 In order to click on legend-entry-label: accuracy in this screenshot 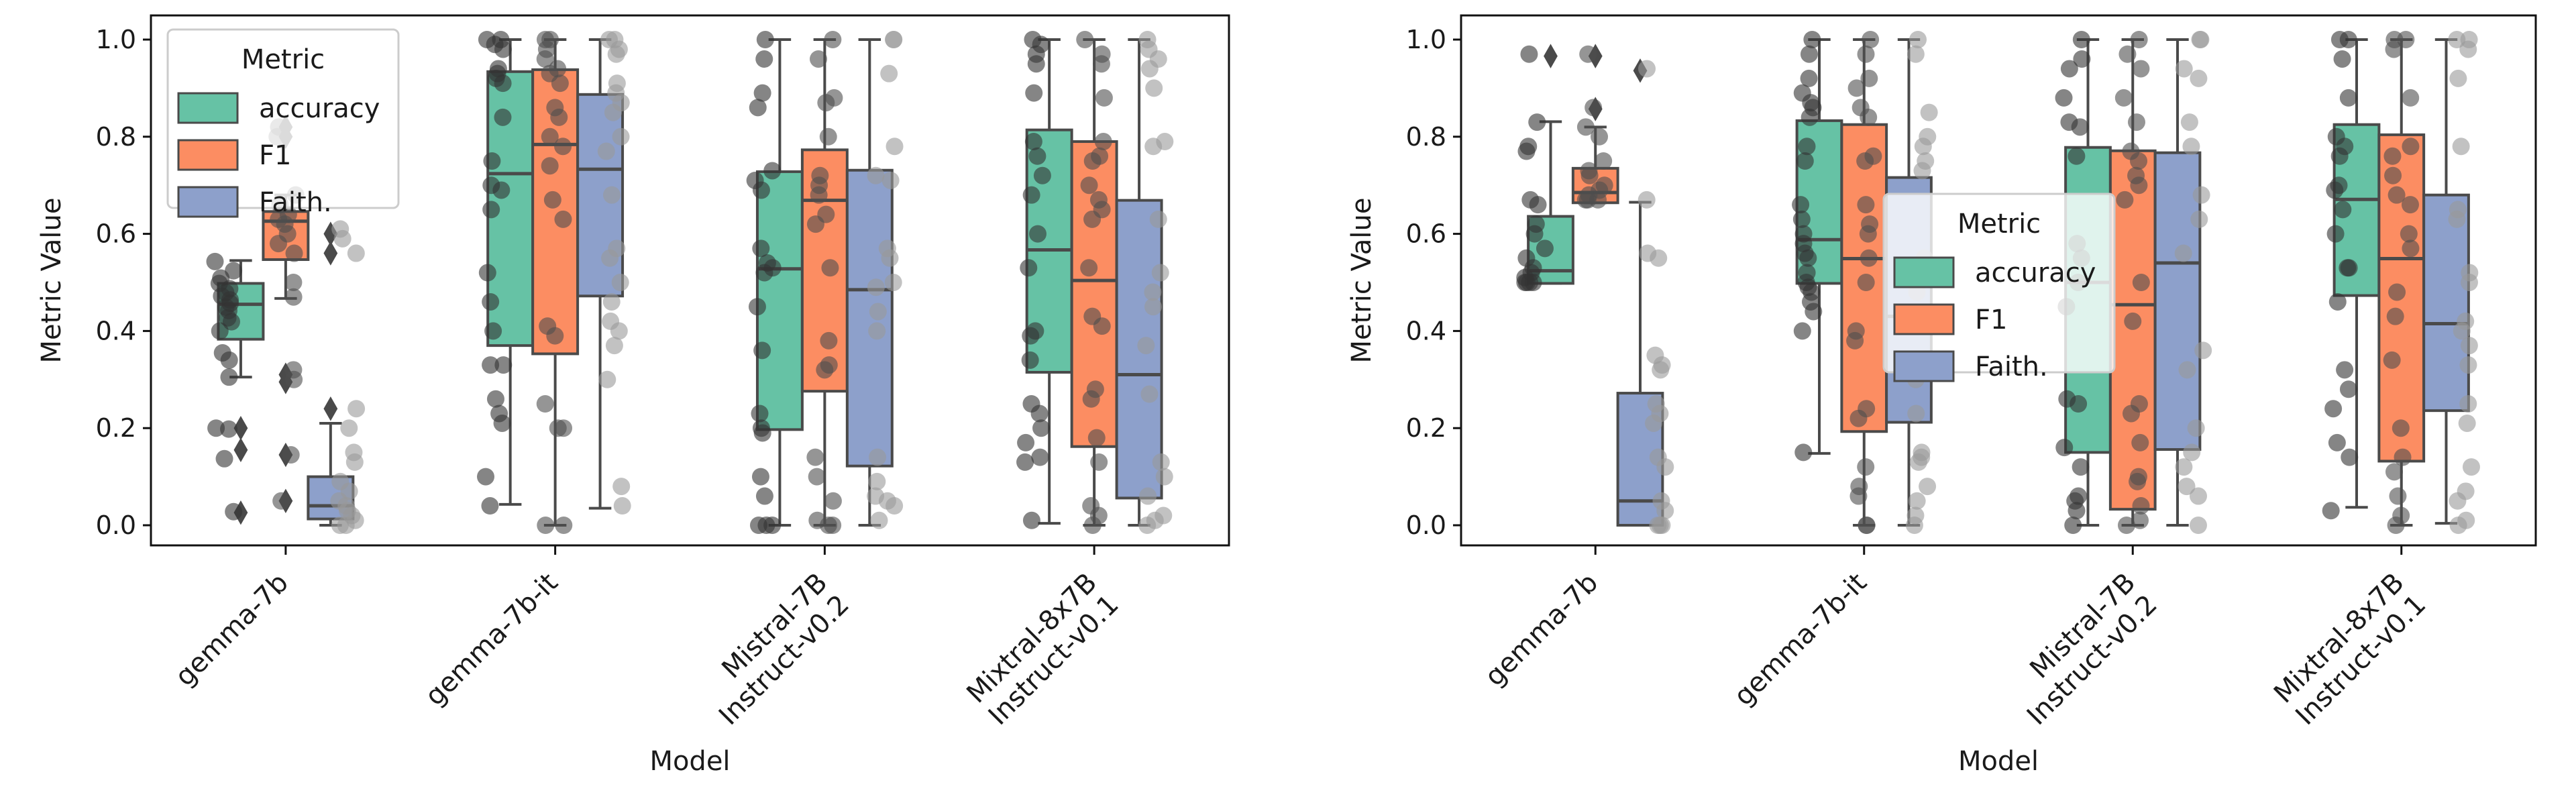, I will do `click(2035, 273)`.